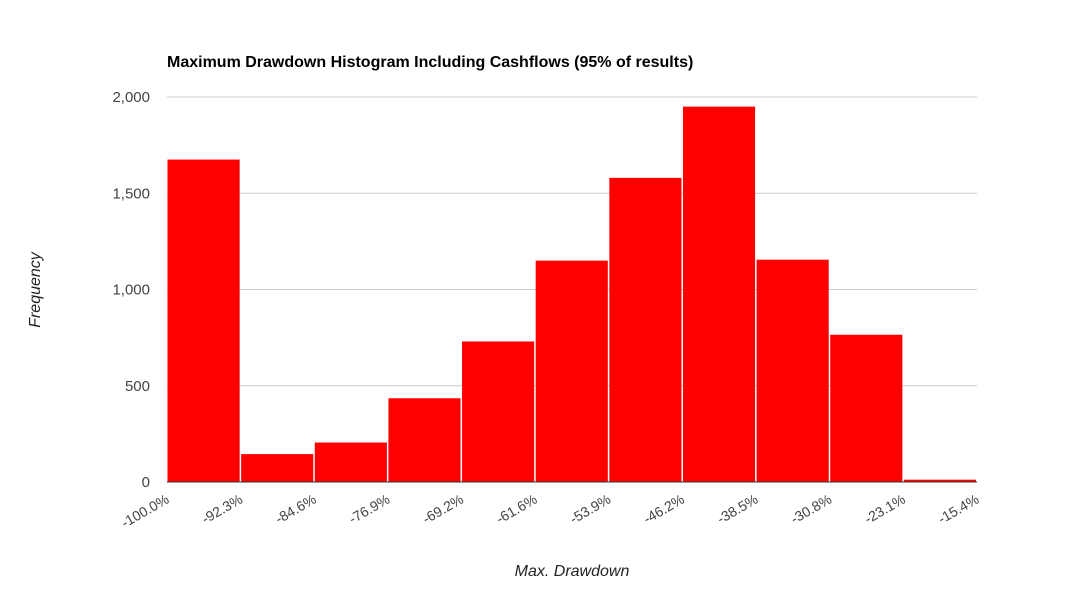 The image size is (1072, 595). Describe the element at coordinates (131, 193) in the screenshot. I see `y-tick-label: 1,500` at that location.